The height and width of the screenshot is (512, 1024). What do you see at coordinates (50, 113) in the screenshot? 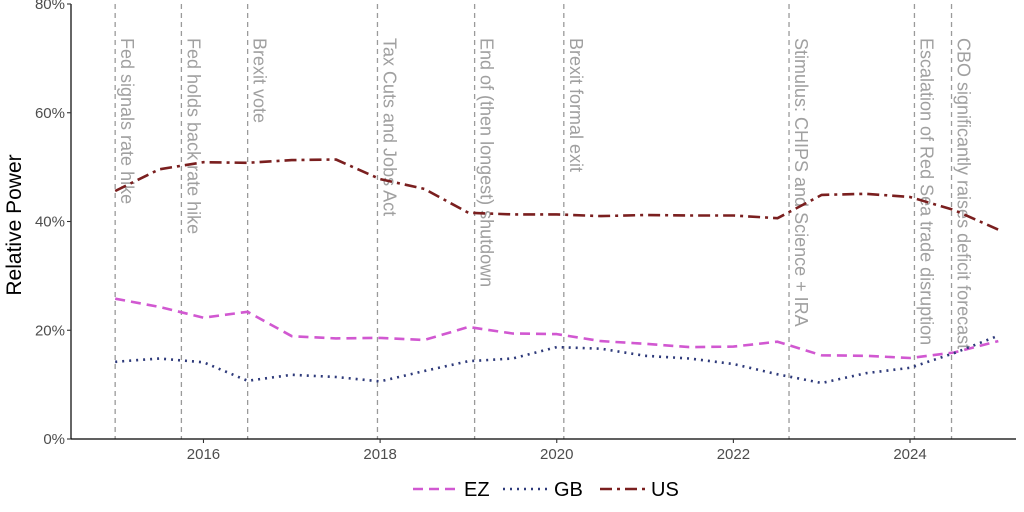
I see `y-tick-label-3: 60%` at bounding box center [50, 113].